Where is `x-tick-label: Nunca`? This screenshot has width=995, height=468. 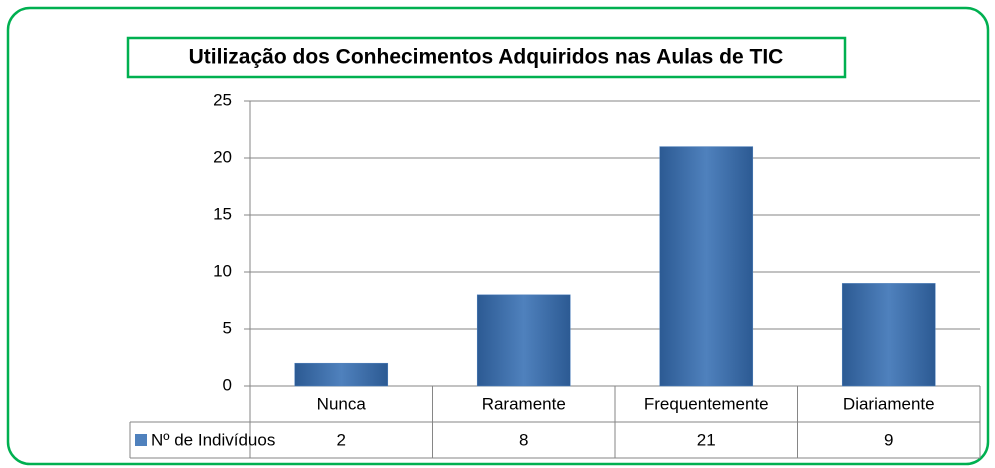
x-tick-label: Nunca is located at coordinates (342, 403).